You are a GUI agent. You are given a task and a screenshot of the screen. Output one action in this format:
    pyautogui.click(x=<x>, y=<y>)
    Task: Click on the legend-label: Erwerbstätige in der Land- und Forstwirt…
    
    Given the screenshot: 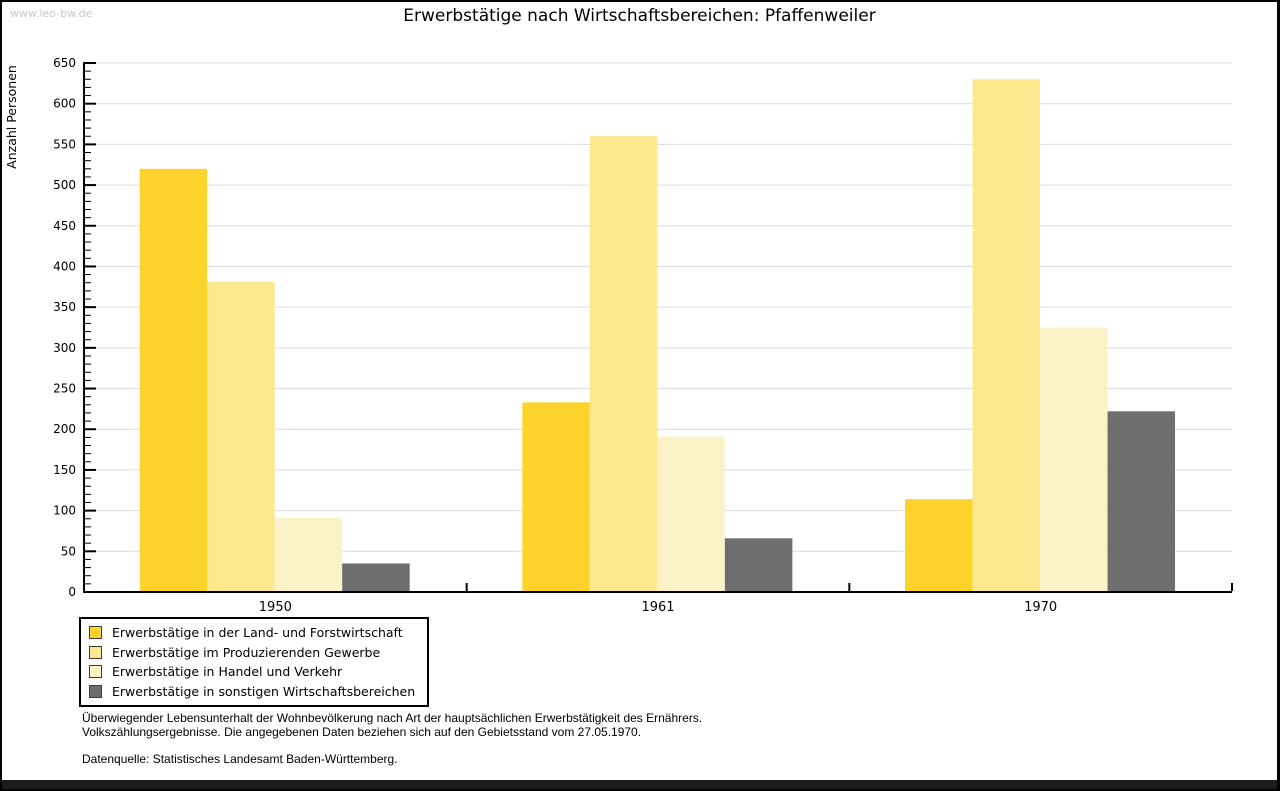 What is the action you would take?
    pyautogui.click(x=257, y=633)
    